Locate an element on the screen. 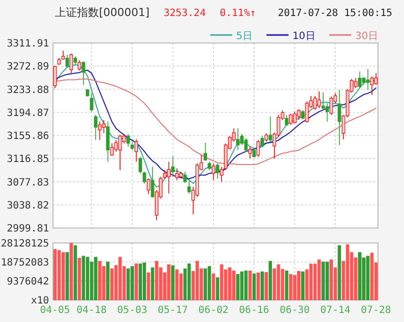 The width and height of the screenshot is (404, 322). y-tick-label: 3194.87 is located at coordinates (27, 113).